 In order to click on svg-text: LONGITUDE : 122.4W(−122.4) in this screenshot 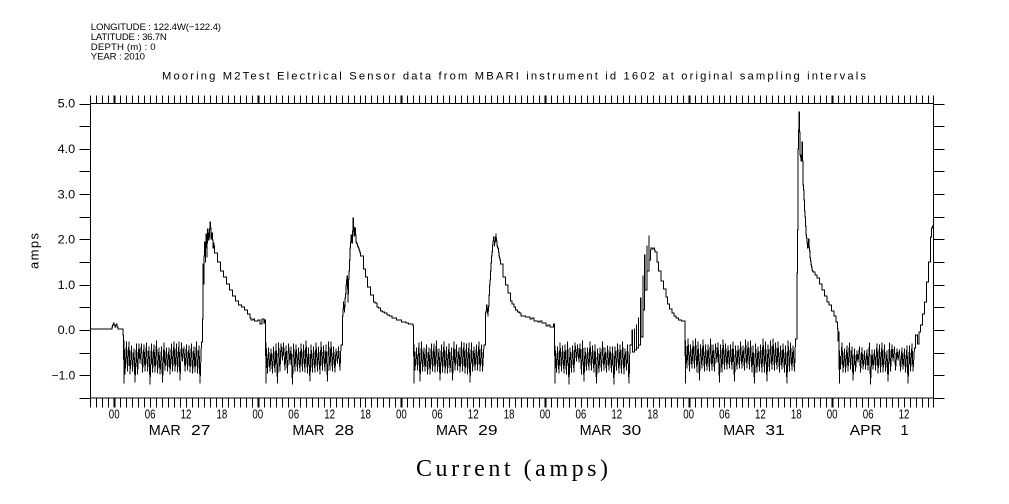, I will do `click(156, 27)`.